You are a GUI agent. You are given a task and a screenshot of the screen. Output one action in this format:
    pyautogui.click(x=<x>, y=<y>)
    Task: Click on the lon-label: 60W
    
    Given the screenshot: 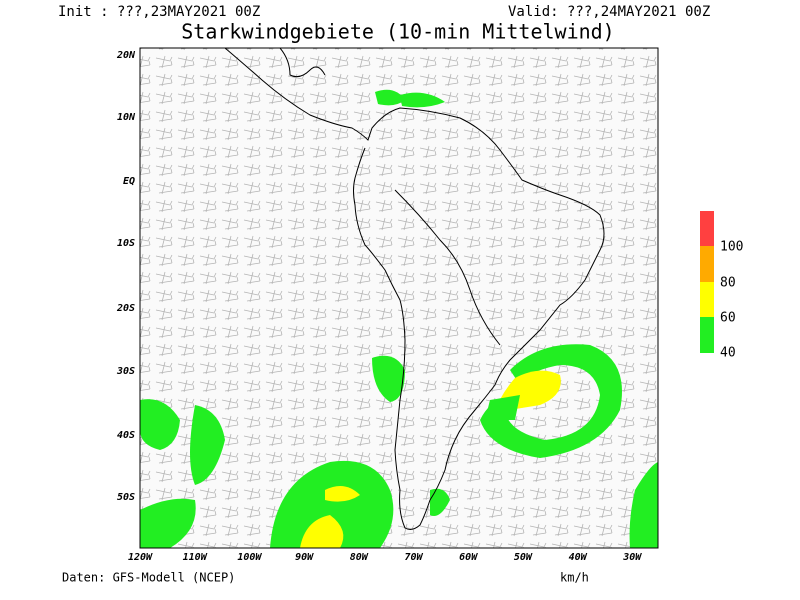 What is the action you would take?
    pyautogui.click(x=468, y=557)
    